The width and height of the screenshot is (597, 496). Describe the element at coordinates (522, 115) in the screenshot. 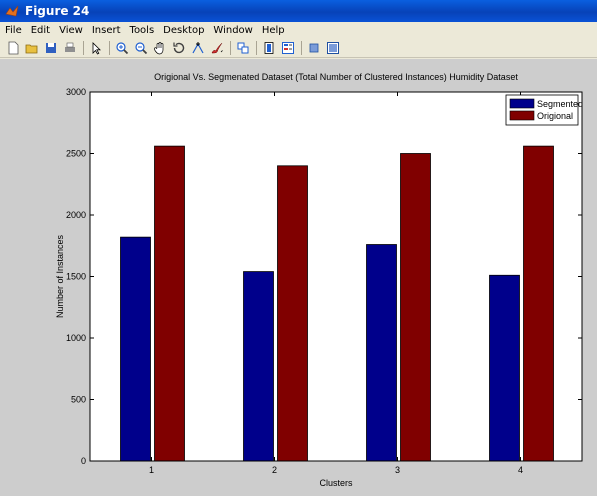

I see `legend-swatch-origional` at that location.